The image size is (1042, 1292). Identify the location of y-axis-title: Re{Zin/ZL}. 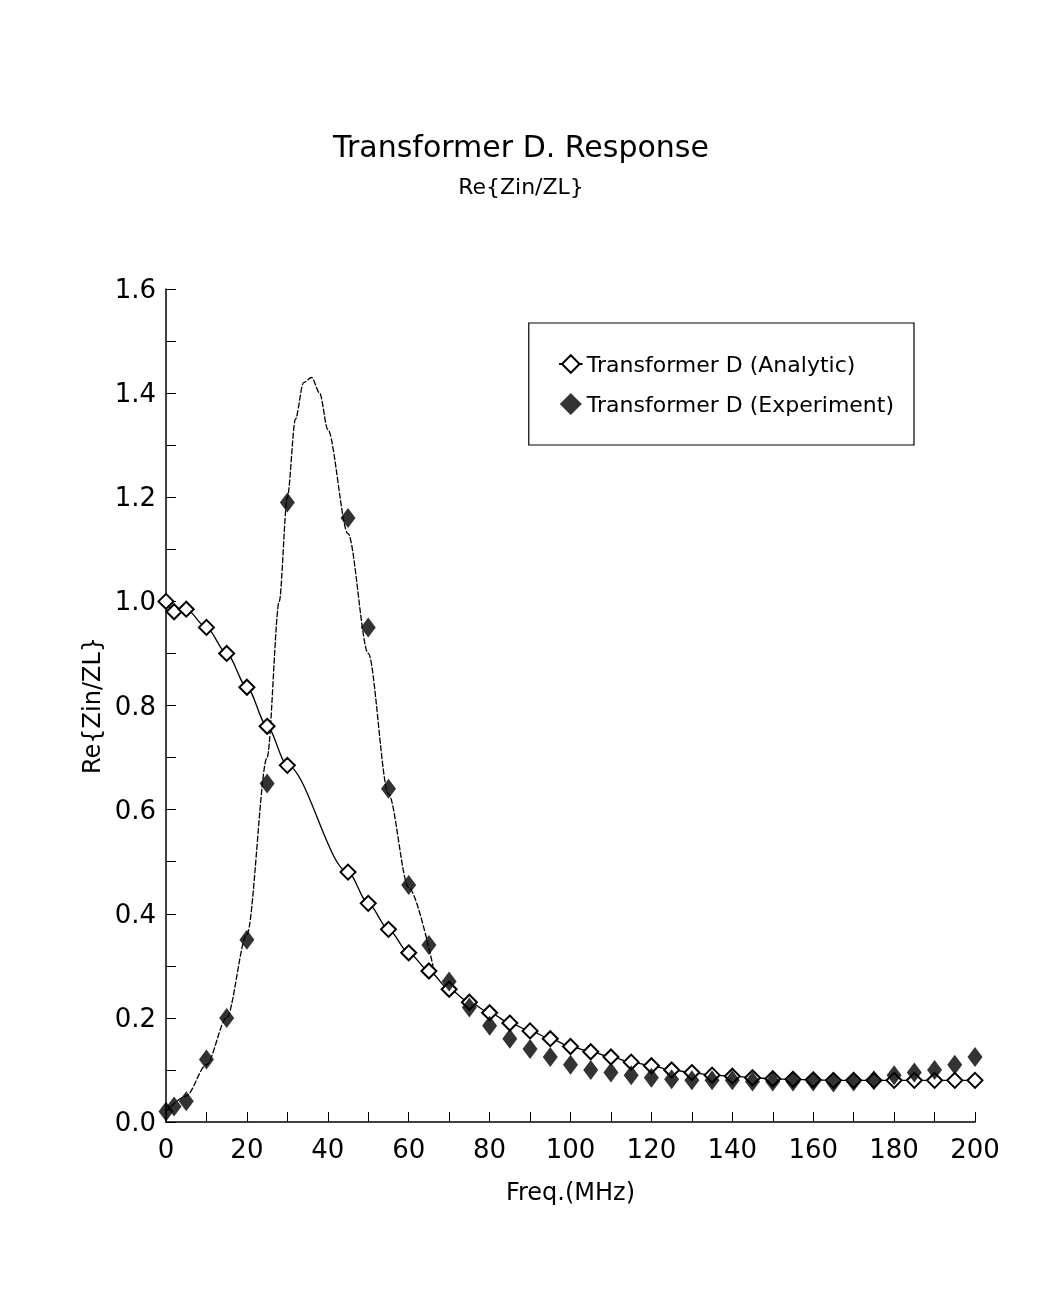
(91, 705).